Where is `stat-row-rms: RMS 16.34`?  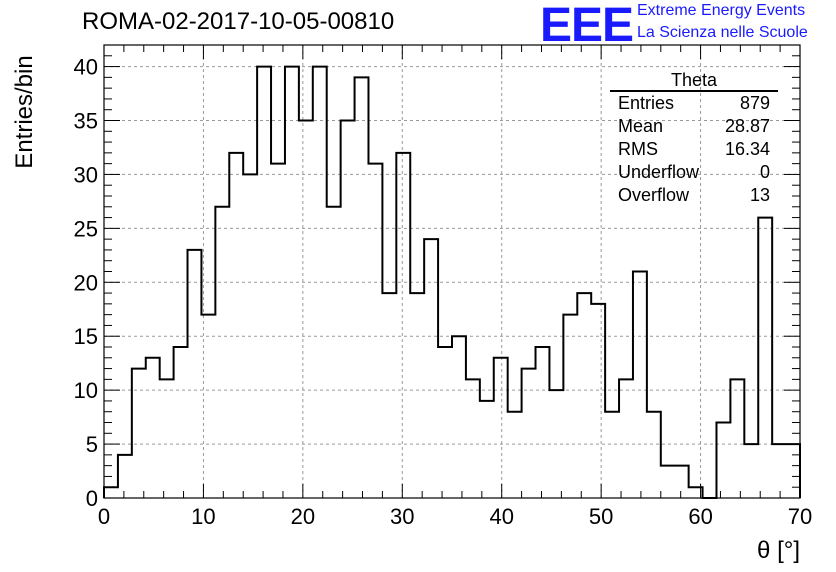 stat-row-rms: RMS 16.34 is located at coordinates (694, 149).